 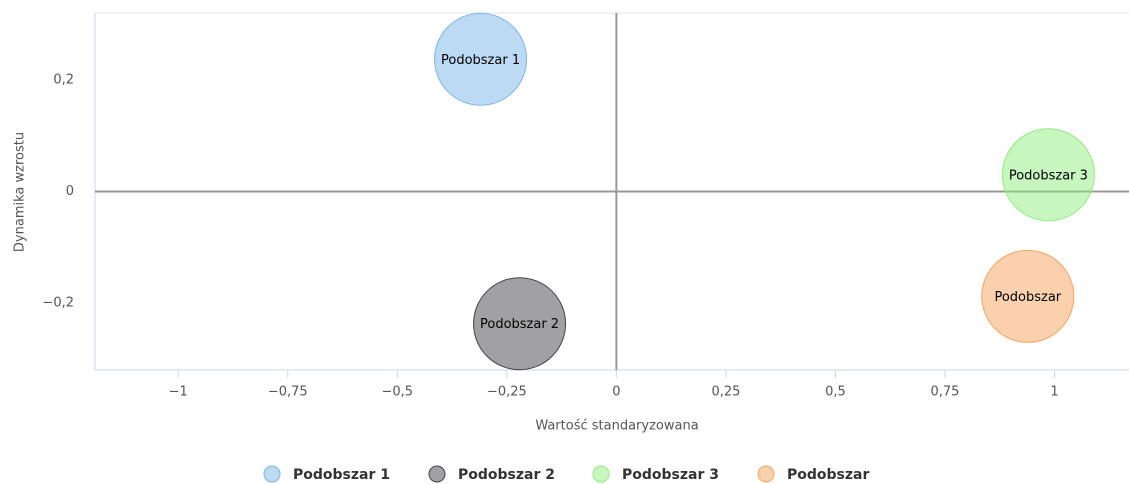 I want to click on x-axis-title: Wartość standaryzowana, so click(x=616, y=426).